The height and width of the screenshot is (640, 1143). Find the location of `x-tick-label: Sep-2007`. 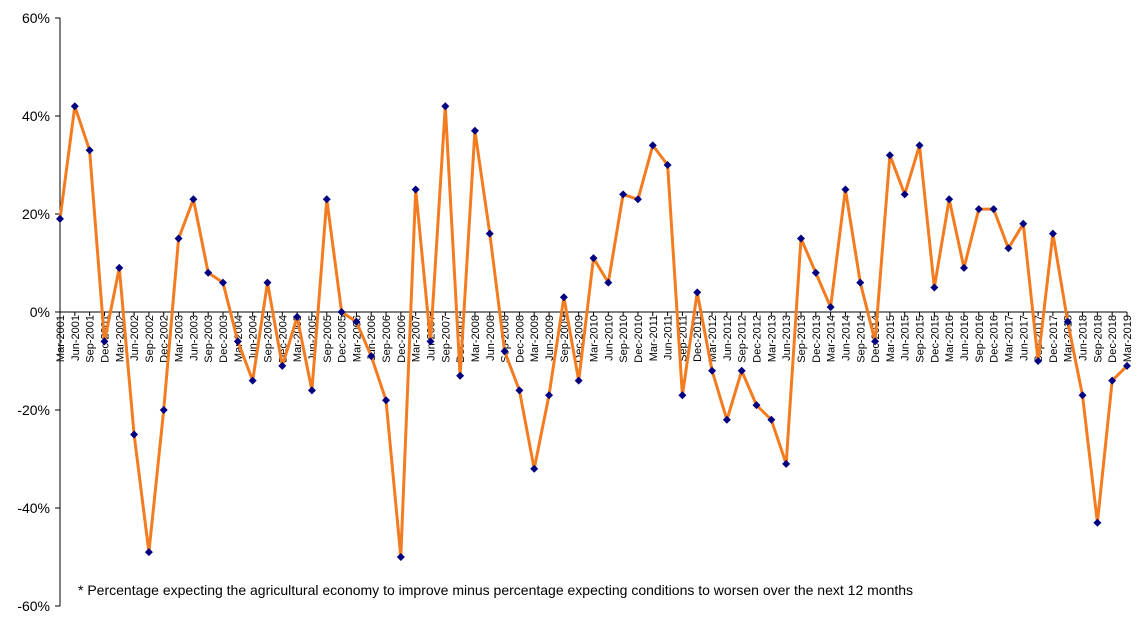

x-tick-label: Sep-2007 is located at coordinates (446, 339).